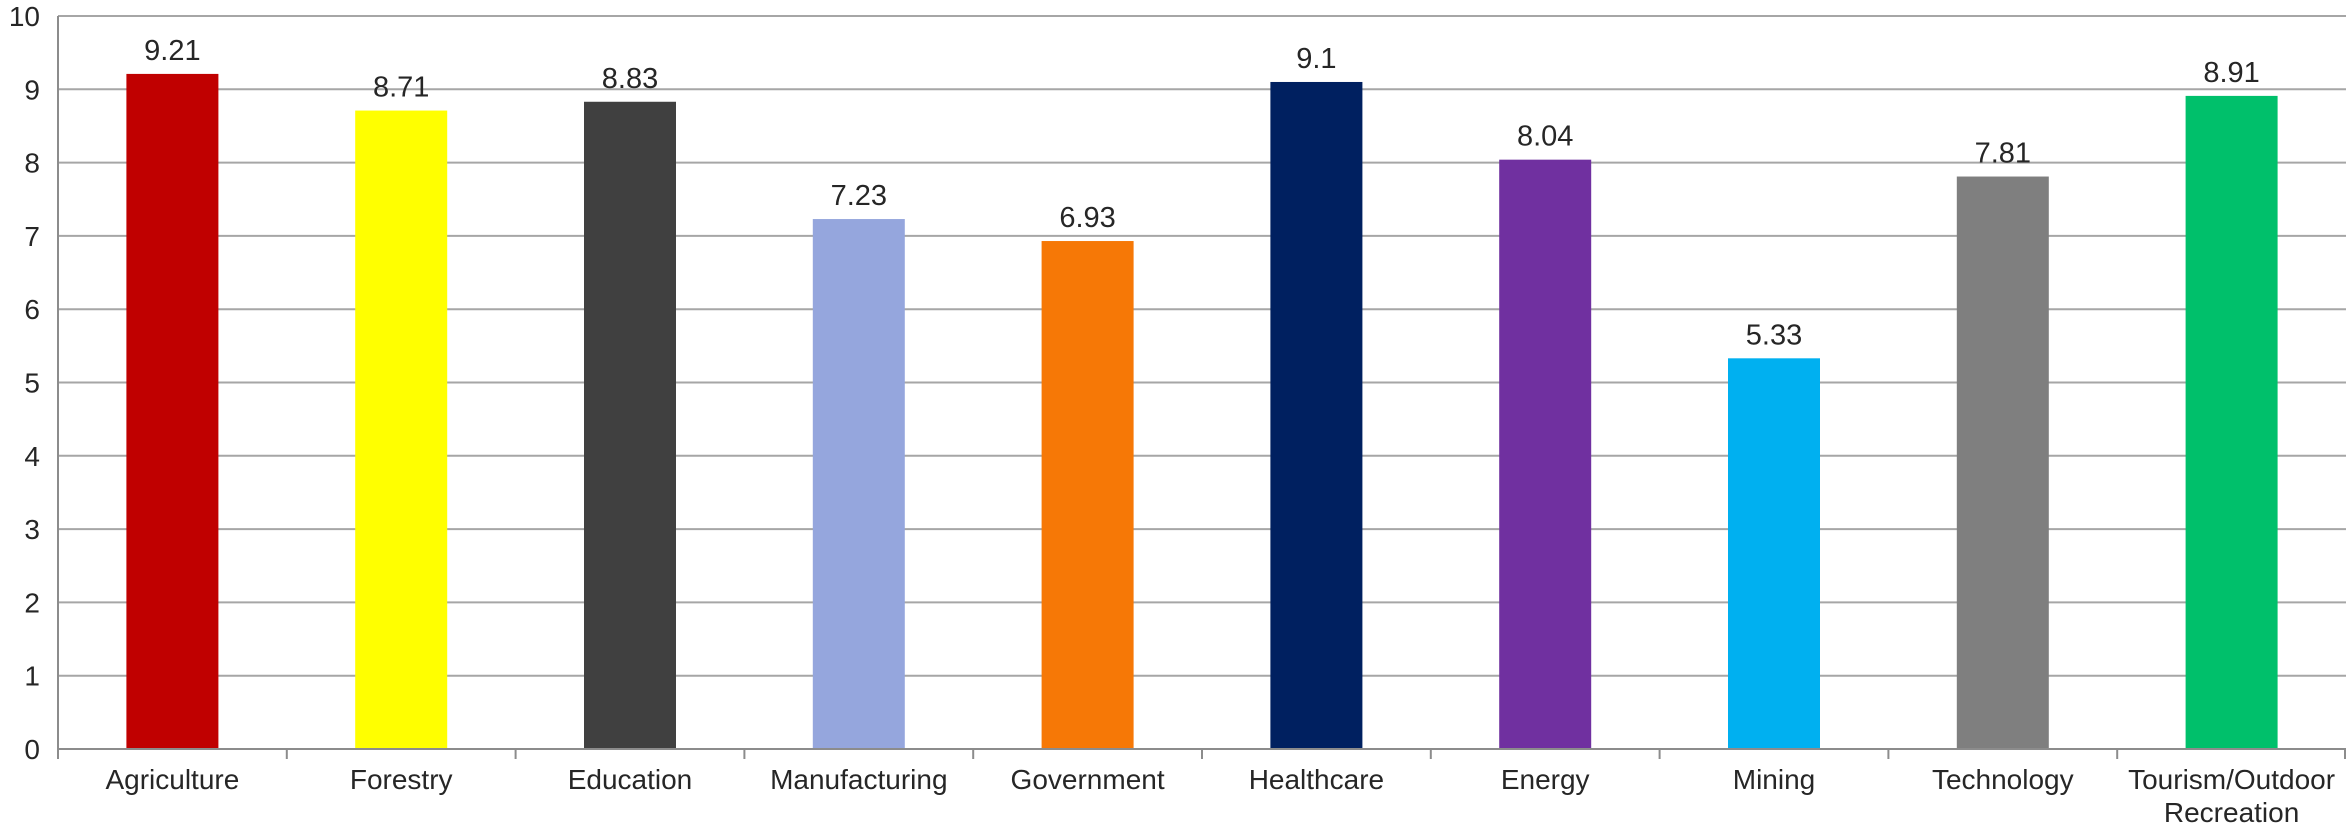 This screenshot has height=840, width=2346. Describe the element at coordinates (32, 236) in the screenshot. I see `y-tick-label: 7` at that location.